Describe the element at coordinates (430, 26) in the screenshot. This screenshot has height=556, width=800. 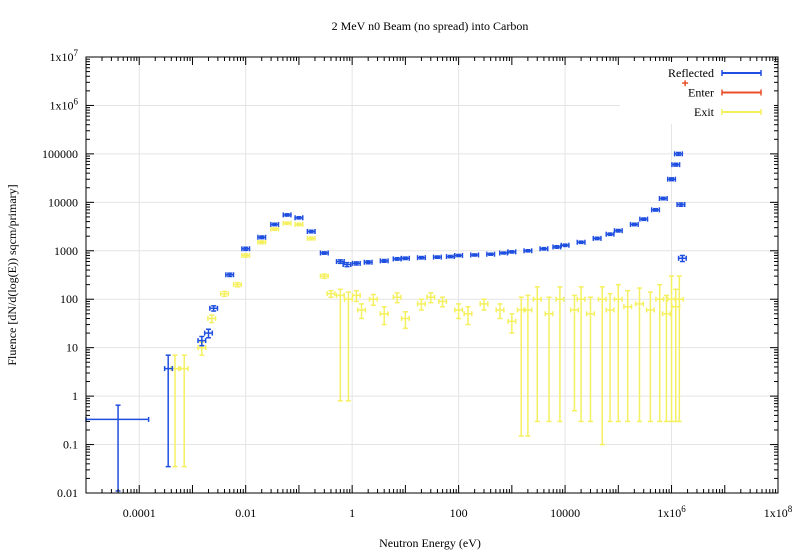
I see `chart-title: 2 MeV n0 Beam (no spread) into Carbon` at that location.